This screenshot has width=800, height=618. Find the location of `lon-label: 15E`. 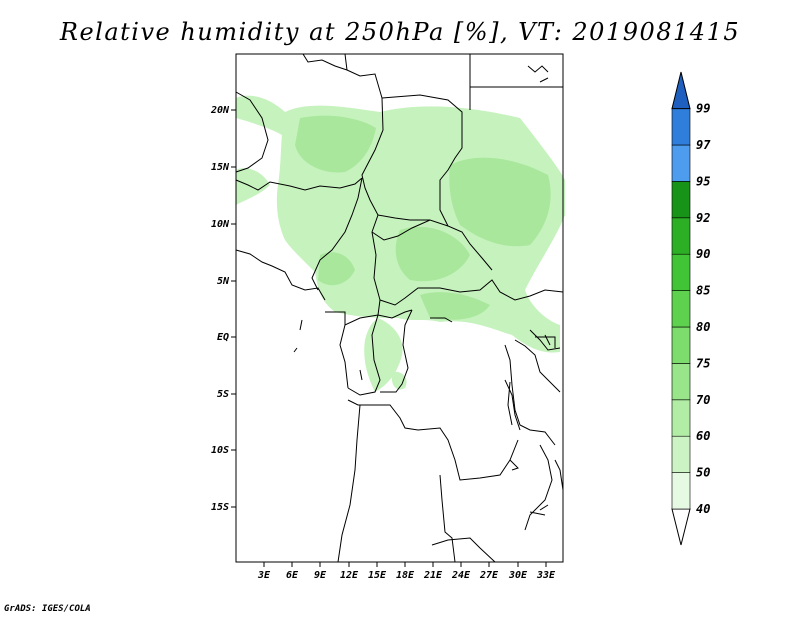

lon-label: 15E is located at coordinates (377, 575).